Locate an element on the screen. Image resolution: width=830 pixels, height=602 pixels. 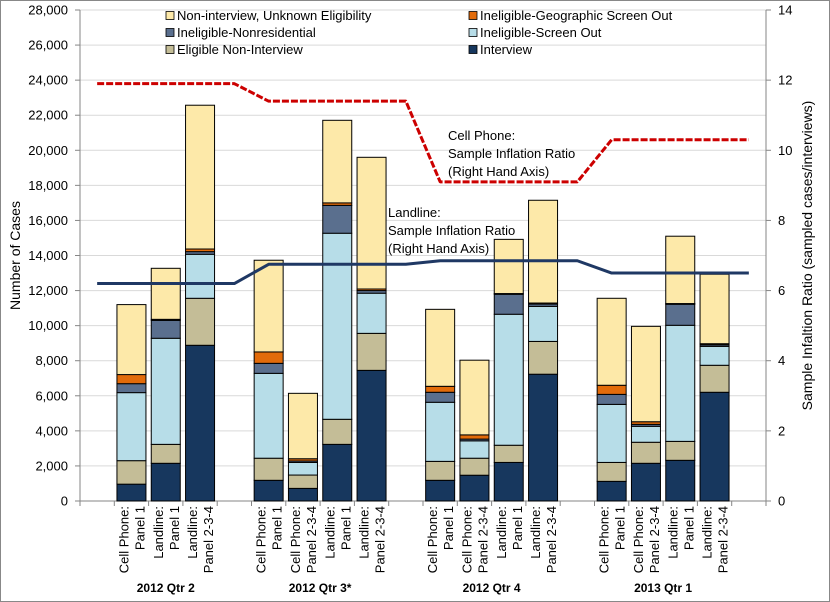
y2-tick-label: 12 is located at coordinates (785, 80).